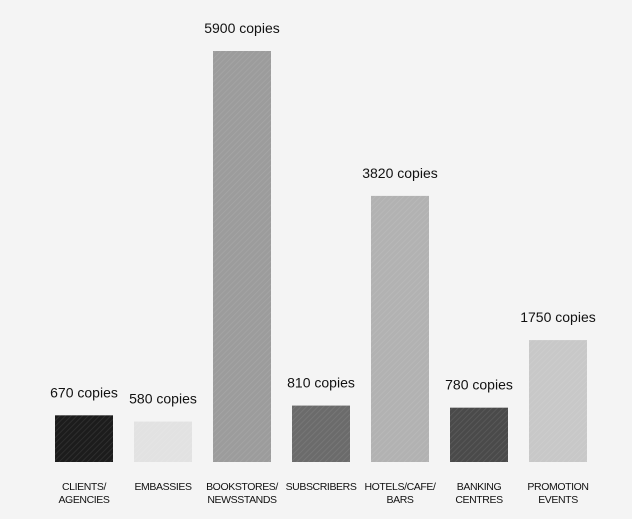 The height and width of the screenshot is (519, 632). I want to click on category-label-line: CLIENTS/, so click(84, 487).